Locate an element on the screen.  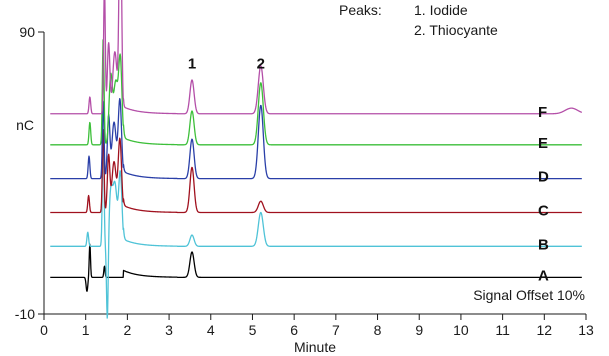
x-tick-label: 11 is located at coordinates (502, 330).